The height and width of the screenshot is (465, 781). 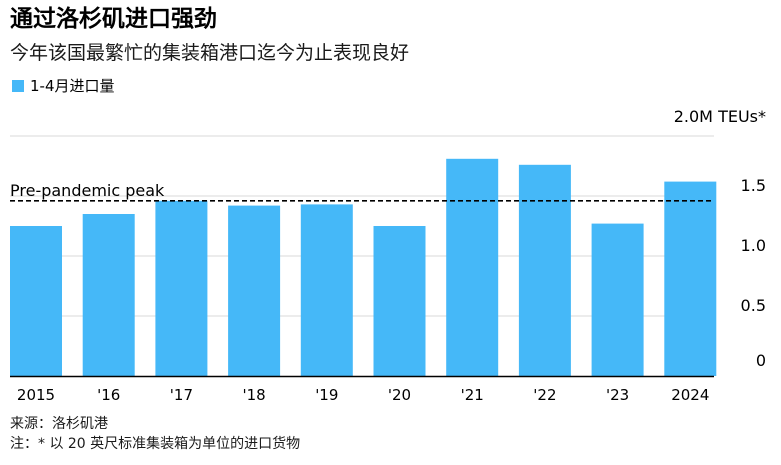 What do you see at coordinates (181, 395) in the screenshot?
I see `x-tick-label: '17` at bounding box center [181, 395].